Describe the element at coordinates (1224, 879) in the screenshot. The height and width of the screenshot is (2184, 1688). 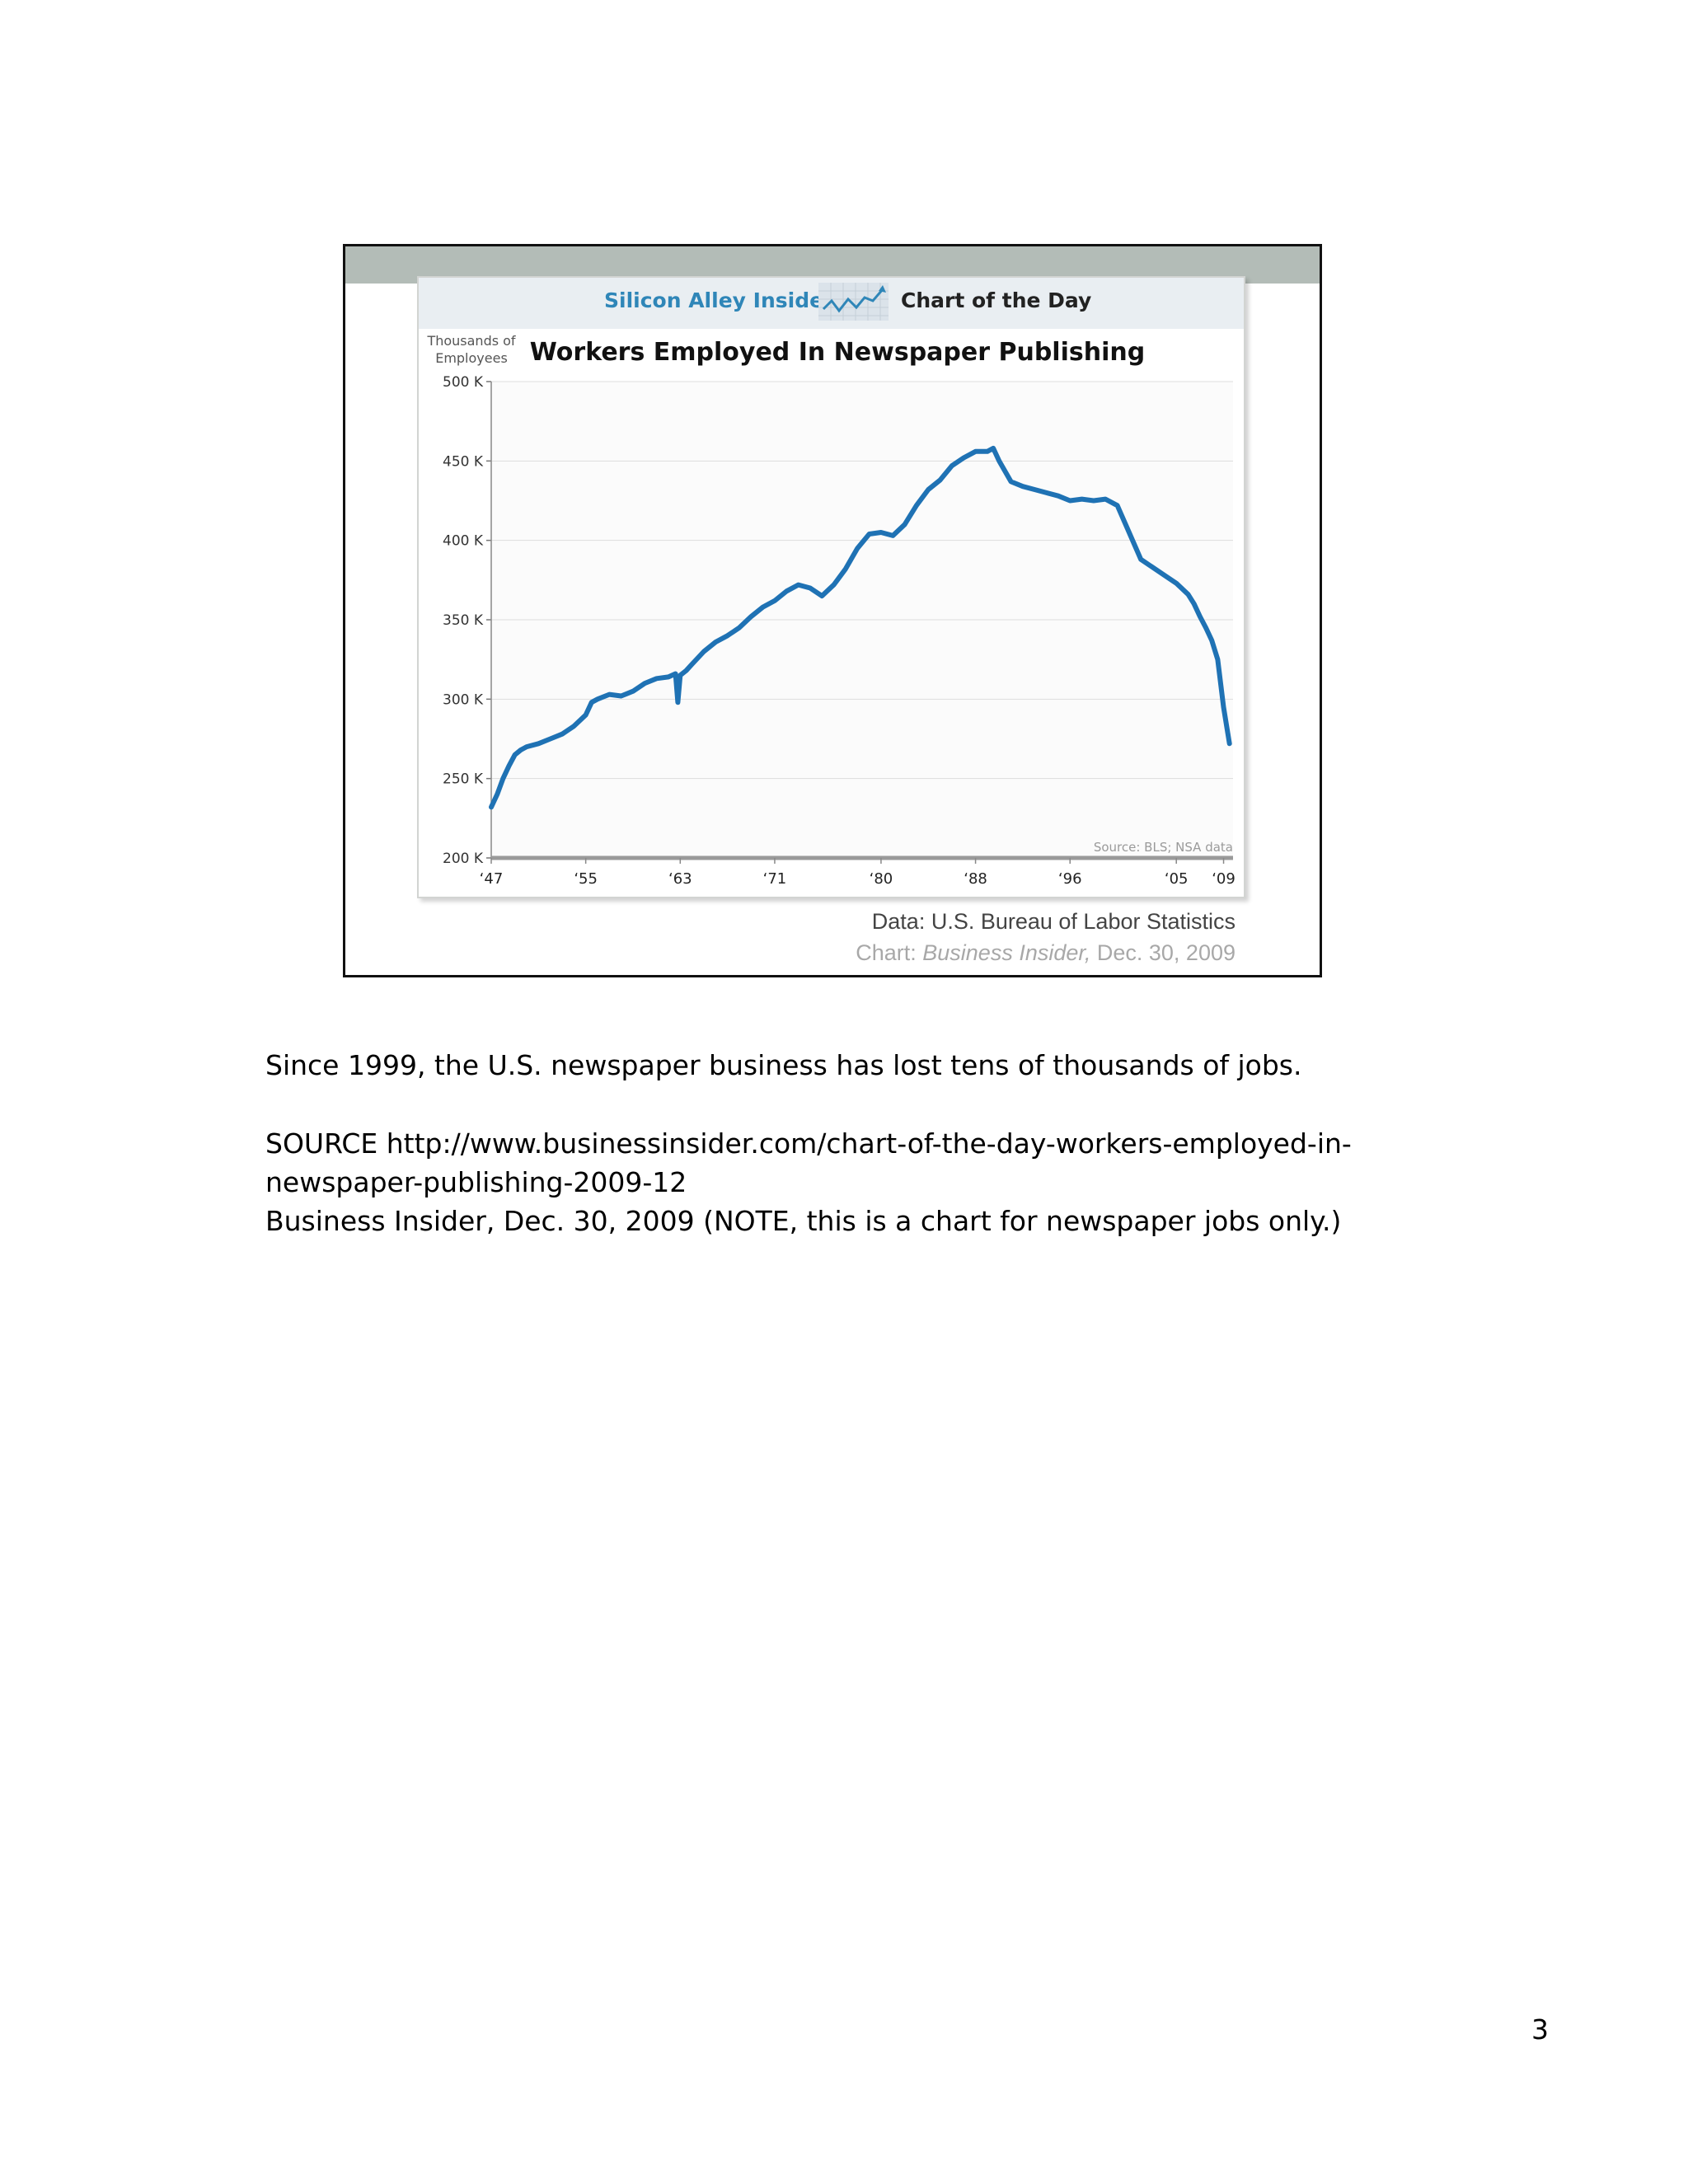
I see `x-tick-label: ‘09` at that location.